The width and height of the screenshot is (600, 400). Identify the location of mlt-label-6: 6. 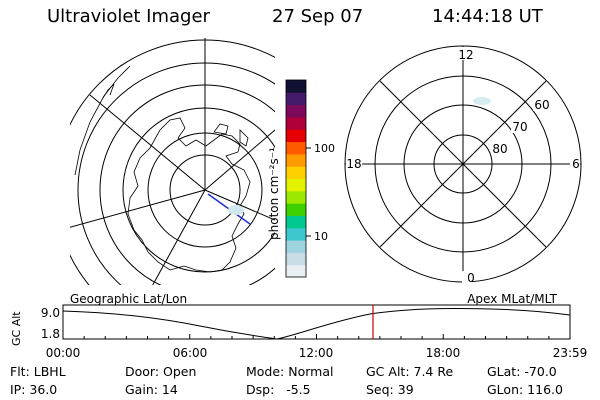
(576, 164).